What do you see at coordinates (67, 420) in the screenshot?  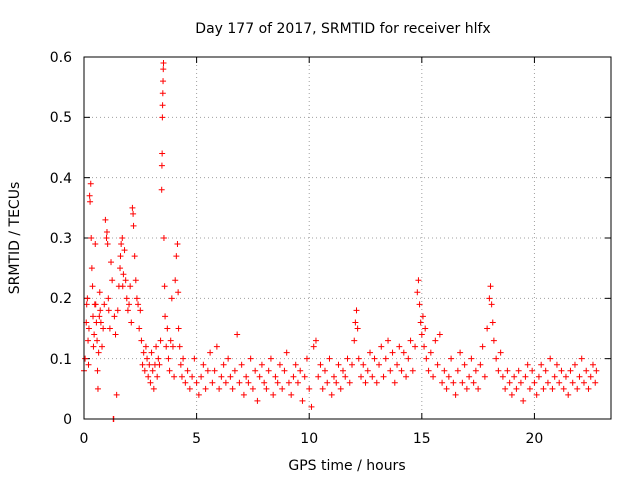 I see `y-tick-label: 0` at bounding box center [67, 420].